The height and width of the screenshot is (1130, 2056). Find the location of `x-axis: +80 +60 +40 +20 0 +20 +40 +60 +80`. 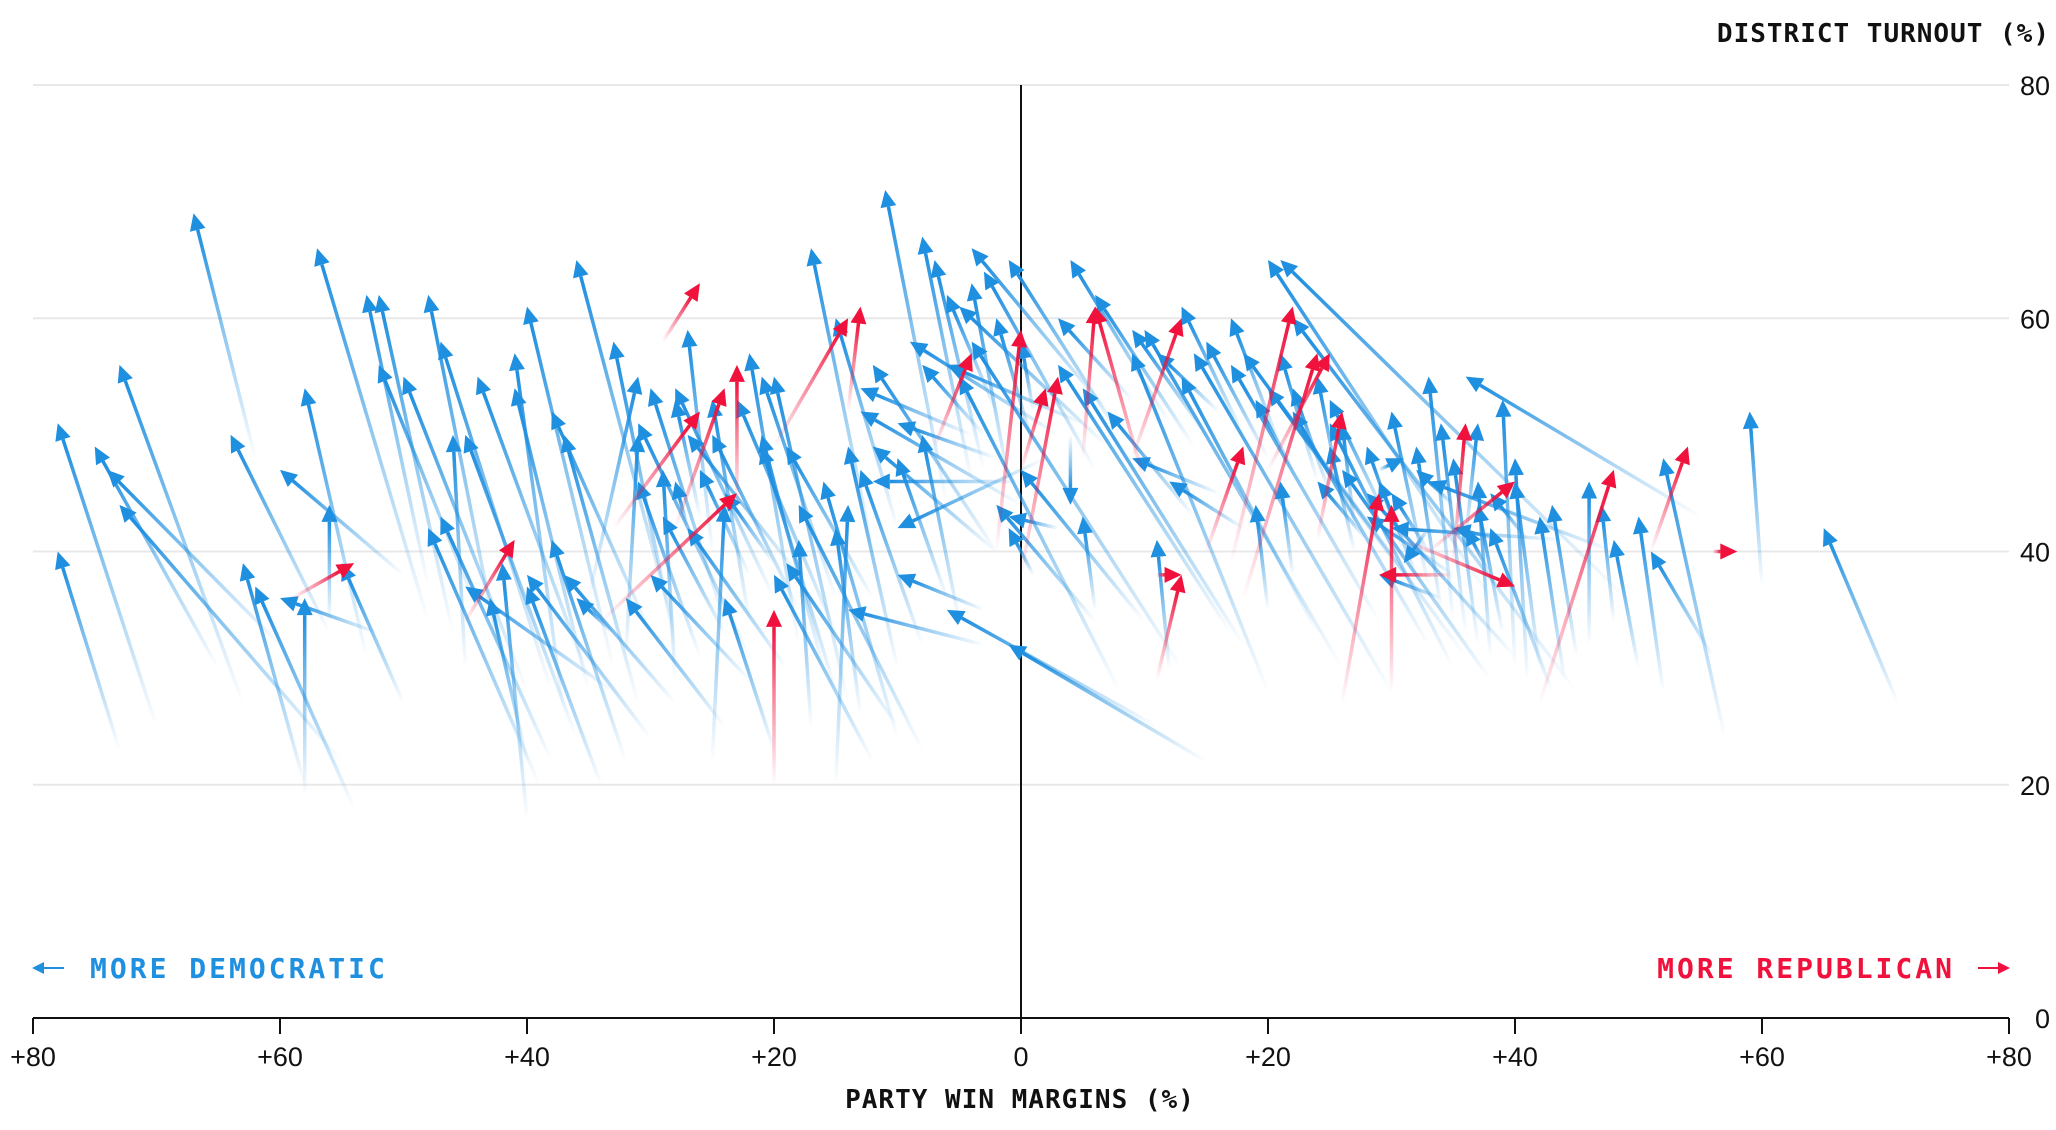

x-axis: +80 +60 +40 +20 0 +20 +40 +60 +80 is located at coordinates (1021, 1044).